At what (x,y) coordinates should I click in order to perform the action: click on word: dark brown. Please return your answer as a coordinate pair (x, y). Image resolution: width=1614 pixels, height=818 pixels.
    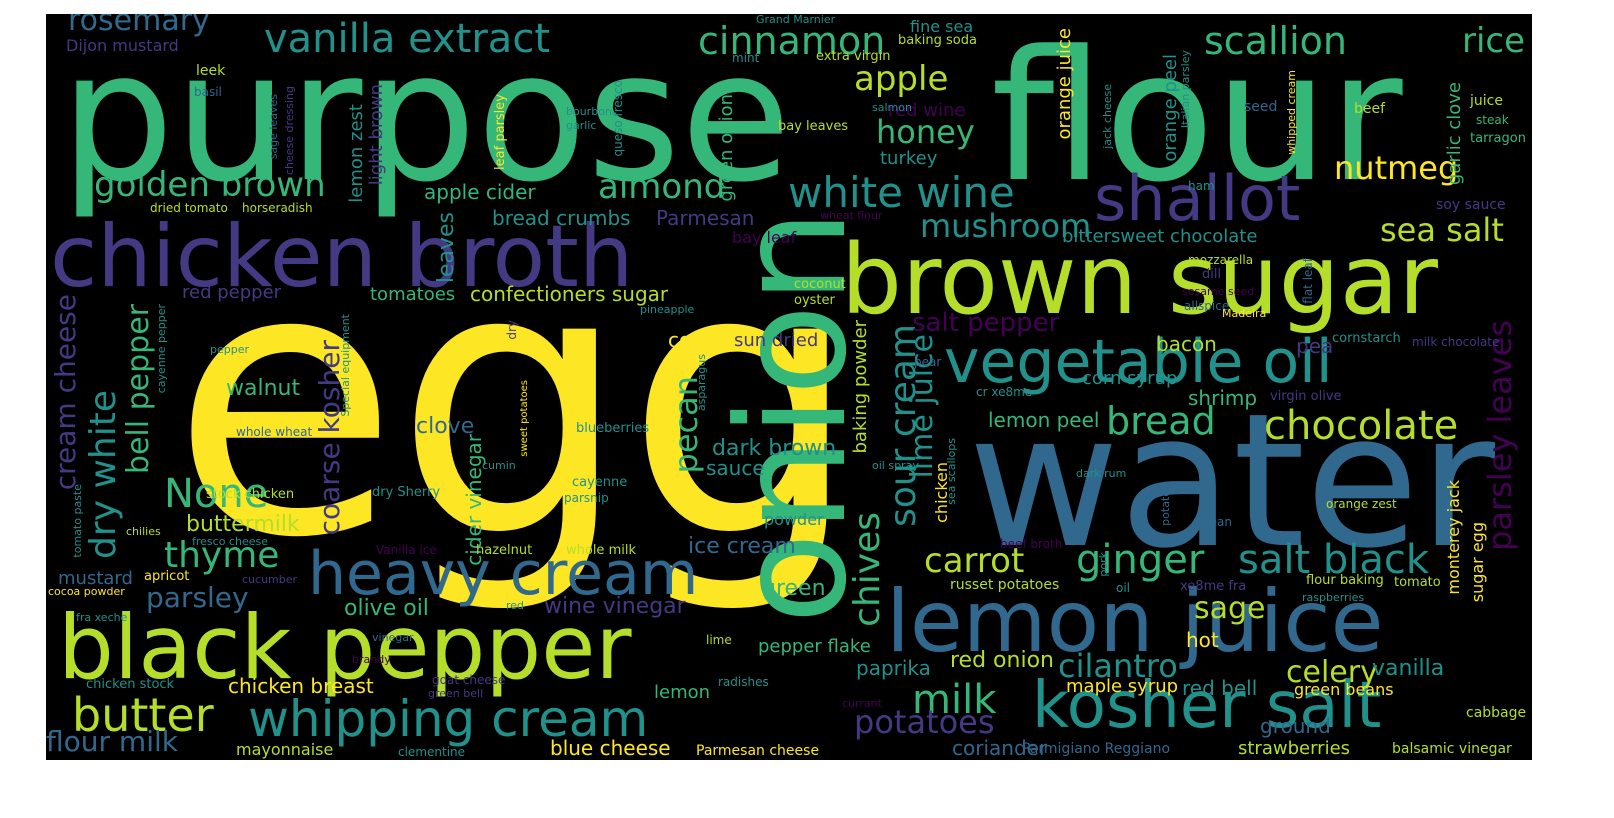
    Looking at the image, I should click on (774, 448).